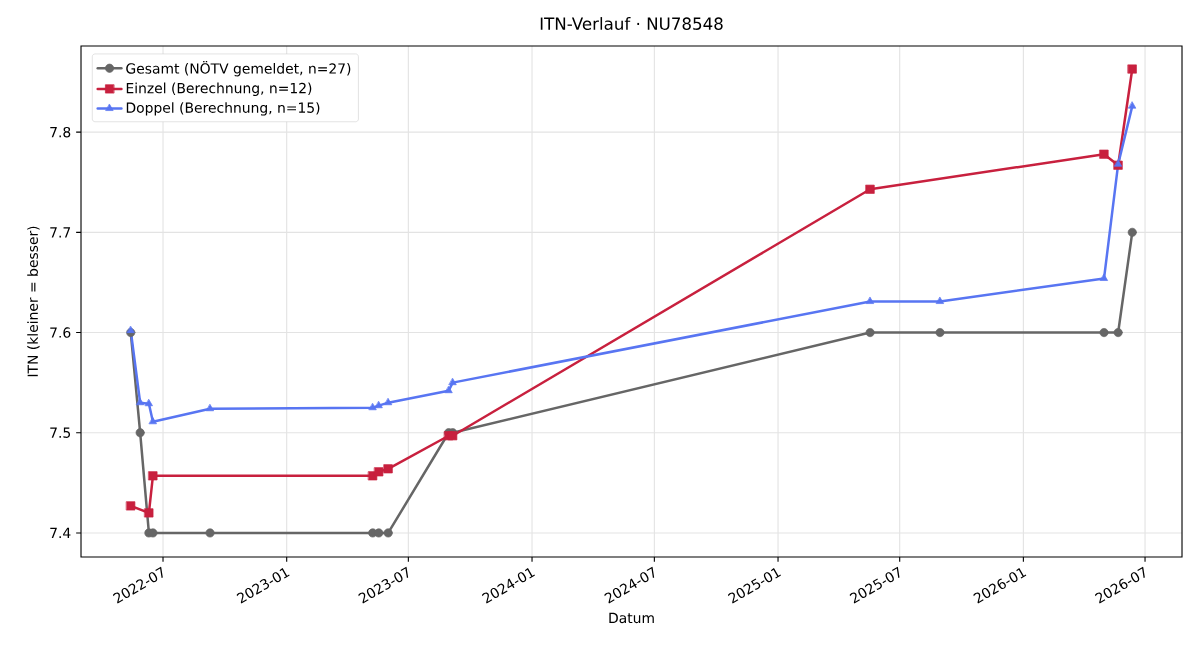  Describe the element at coordinates (631, 23) in the screenshot. I see `chart-title: ITN-Verlauf · NU78548` at that location.